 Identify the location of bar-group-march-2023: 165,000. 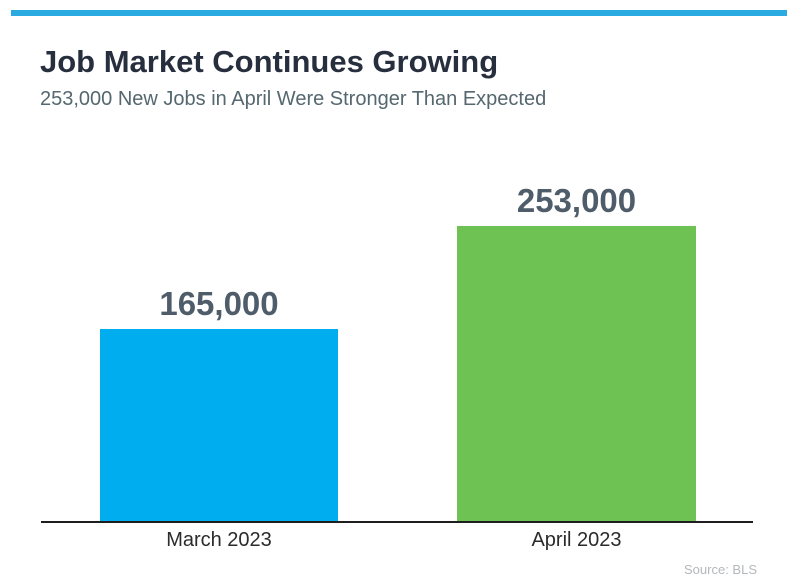
(219, 404).